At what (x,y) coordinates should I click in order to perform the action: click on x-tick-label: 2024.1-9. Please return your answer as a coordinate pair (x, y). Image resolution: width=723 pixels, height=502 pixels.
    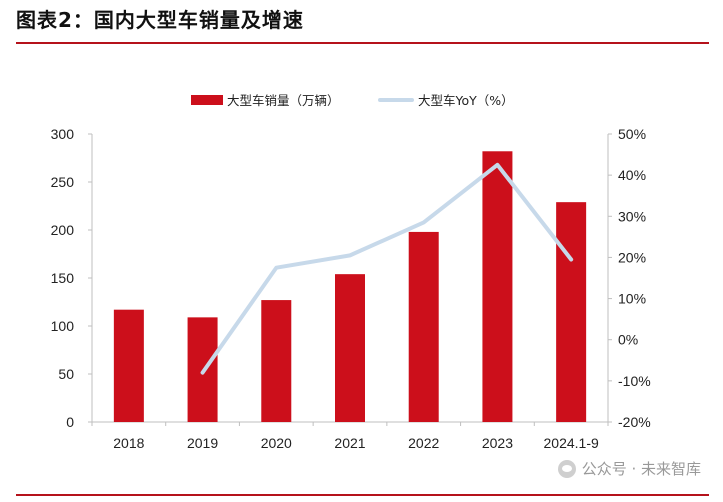
    Looking at the image, I should click on (571, 443).